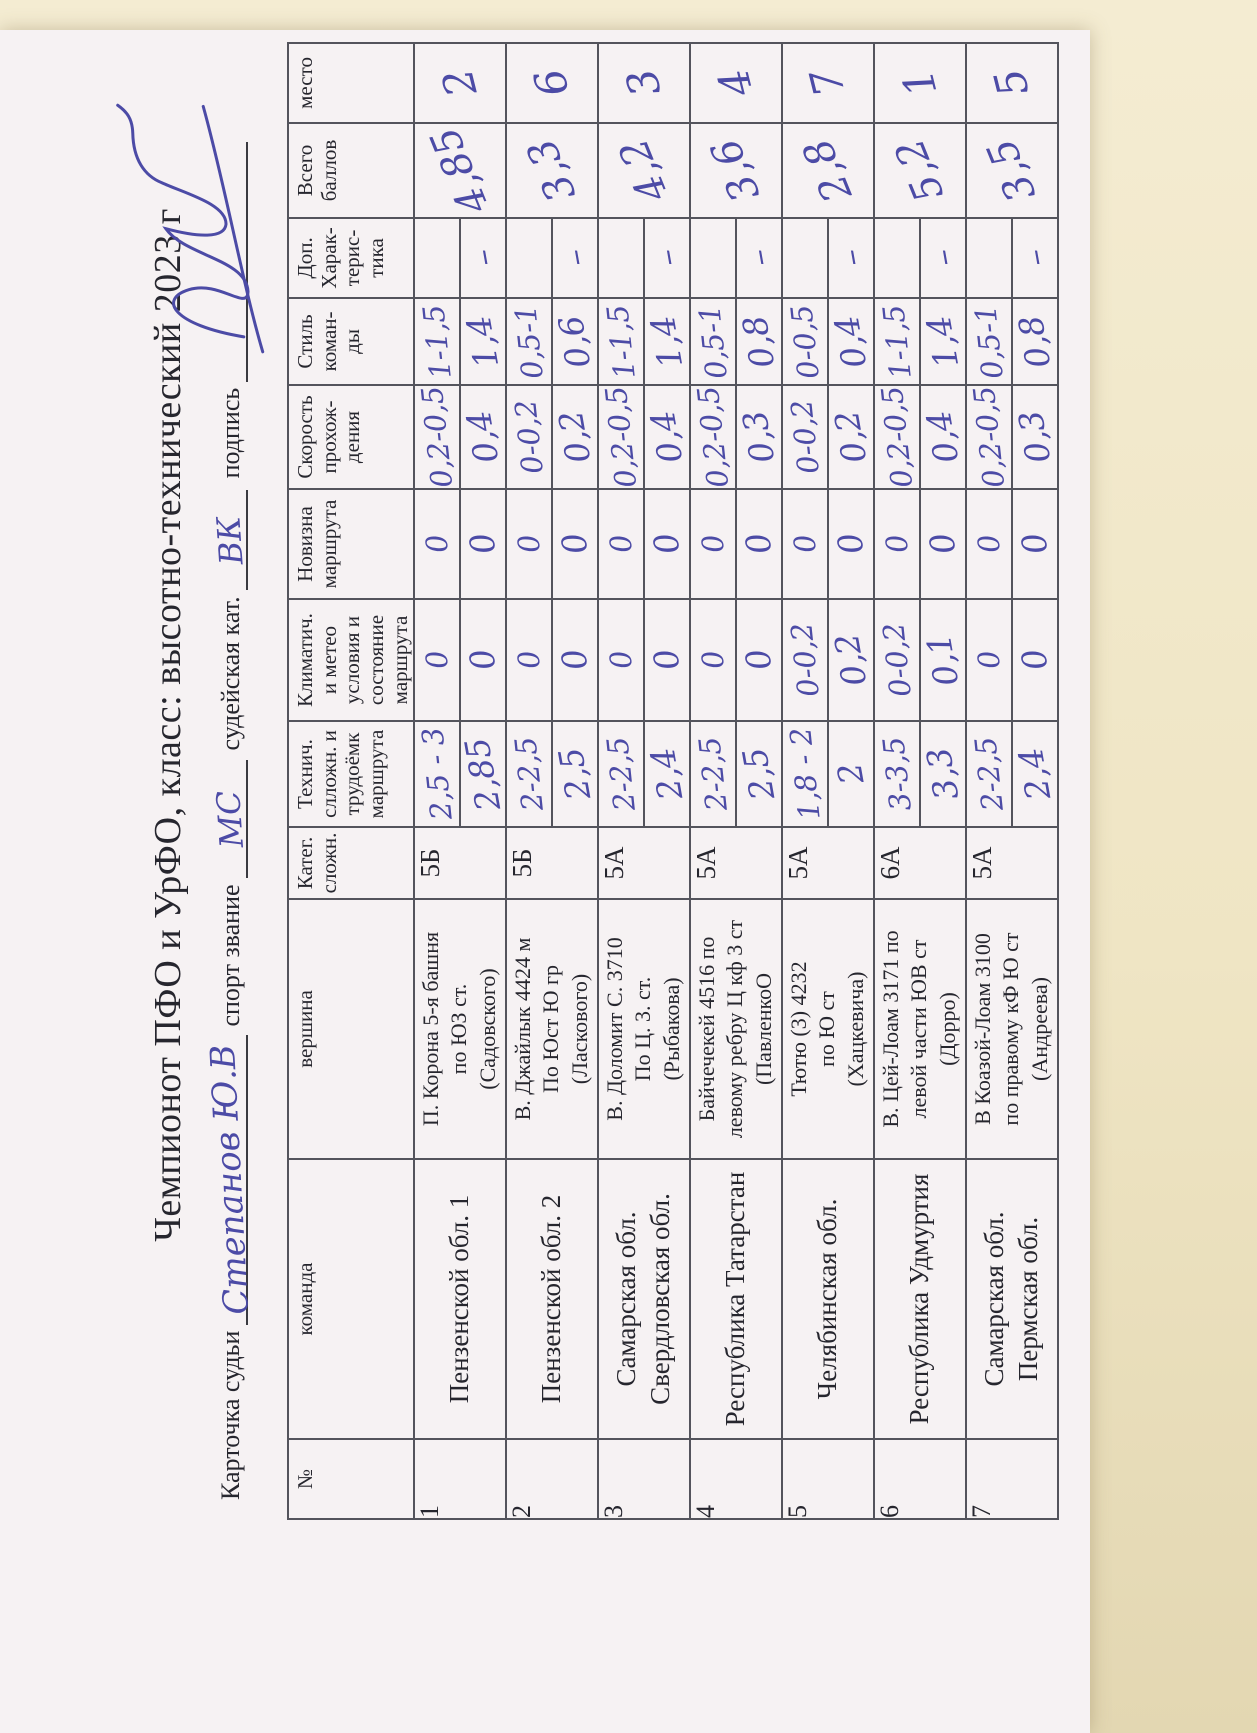 The height and width of the screenshot is (1733, 1257). Describe the element at coordinates (351, 436) in the screenshot. I see `col-header-speed: Скорость прохож- дения` at that location.